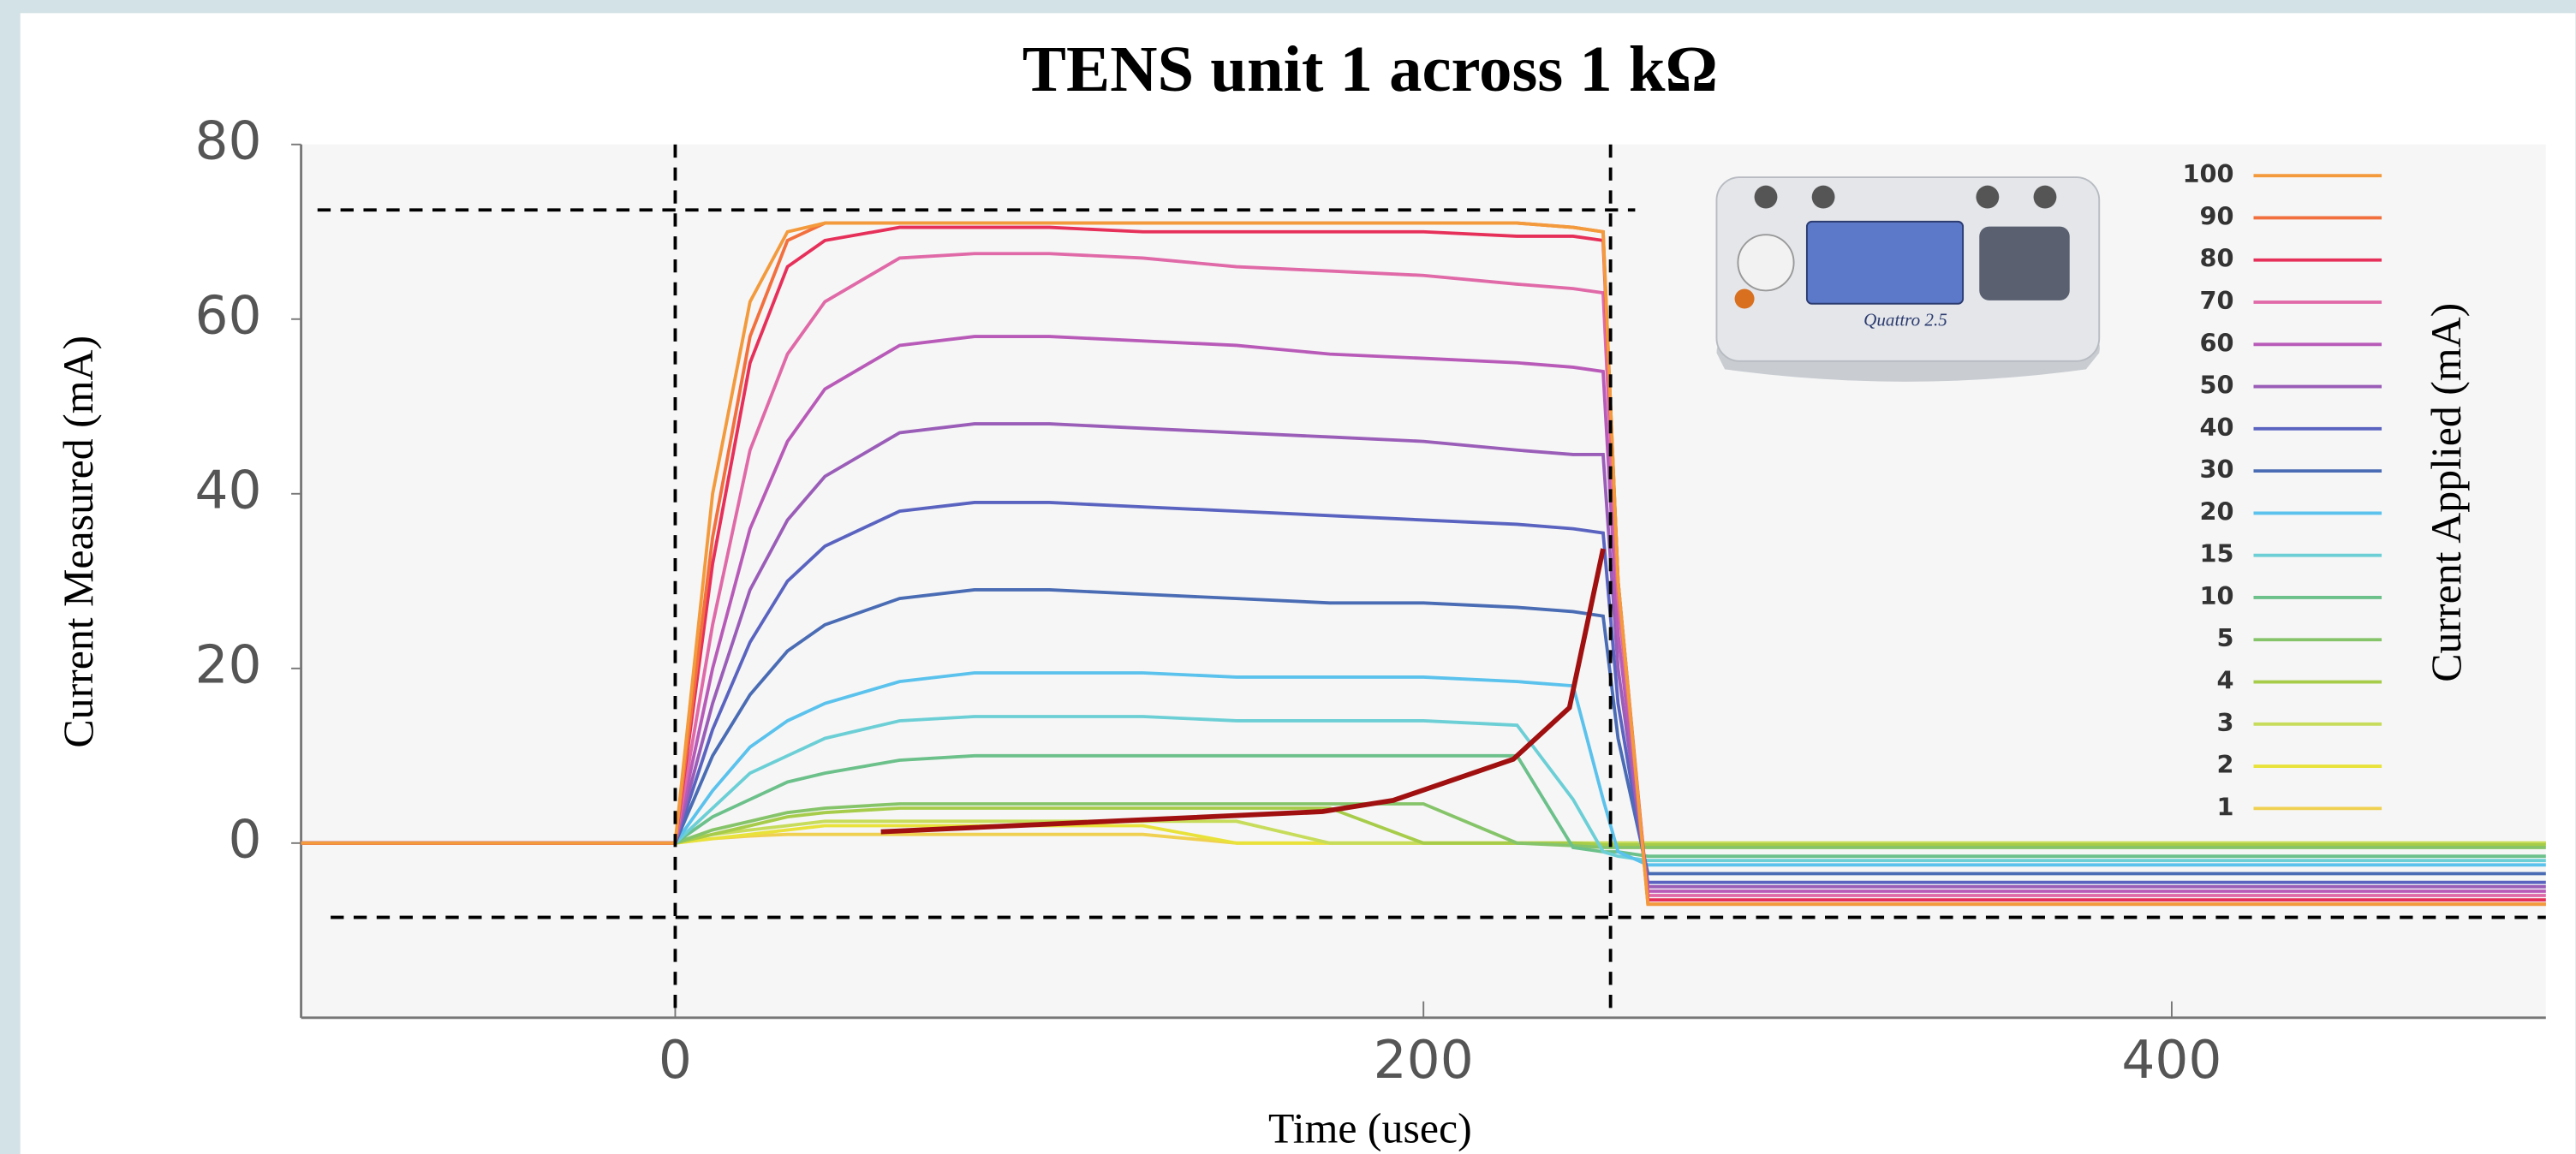 This screenshot has width=2576, height=1154. Describe the element at coordinates (2282, 490) in the screenshot. I see `legend: 100 90 80 70 60 50 40 30 20 15 10 5 4 3 2 1` at that location.